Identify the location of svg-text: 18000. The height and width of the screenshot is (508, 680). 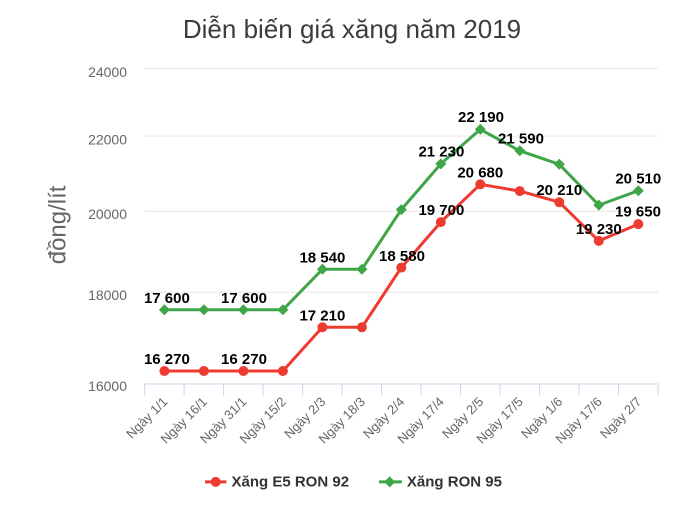
(107, 295).